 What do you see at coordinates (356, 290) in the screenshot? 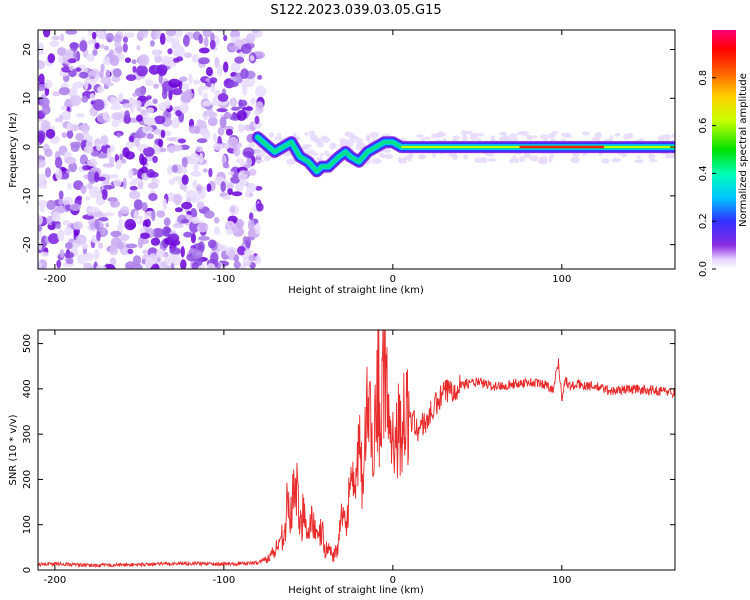
I see `spectrogram-xlabel: Height of straight line (km)` at bounding box center [356, 290].